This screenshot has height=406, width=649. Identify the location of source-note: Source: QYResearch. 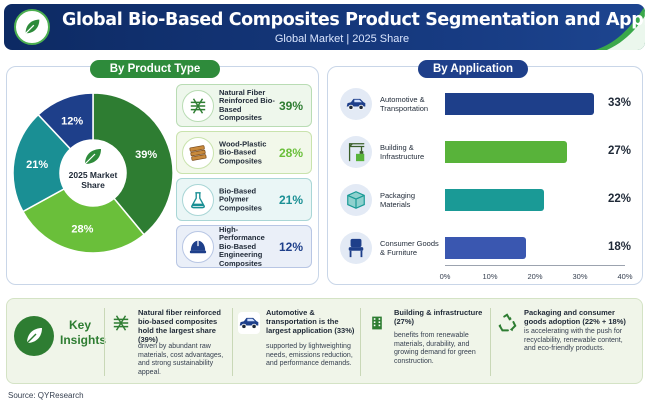
(46, 395).